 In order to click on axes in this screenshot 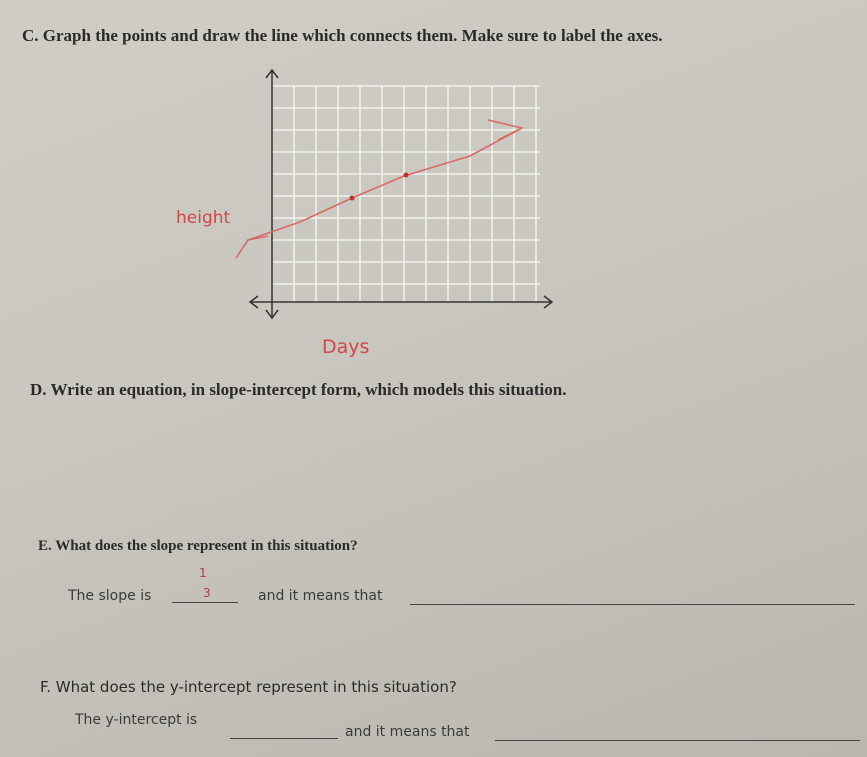, I will do `click(401, 194)`.